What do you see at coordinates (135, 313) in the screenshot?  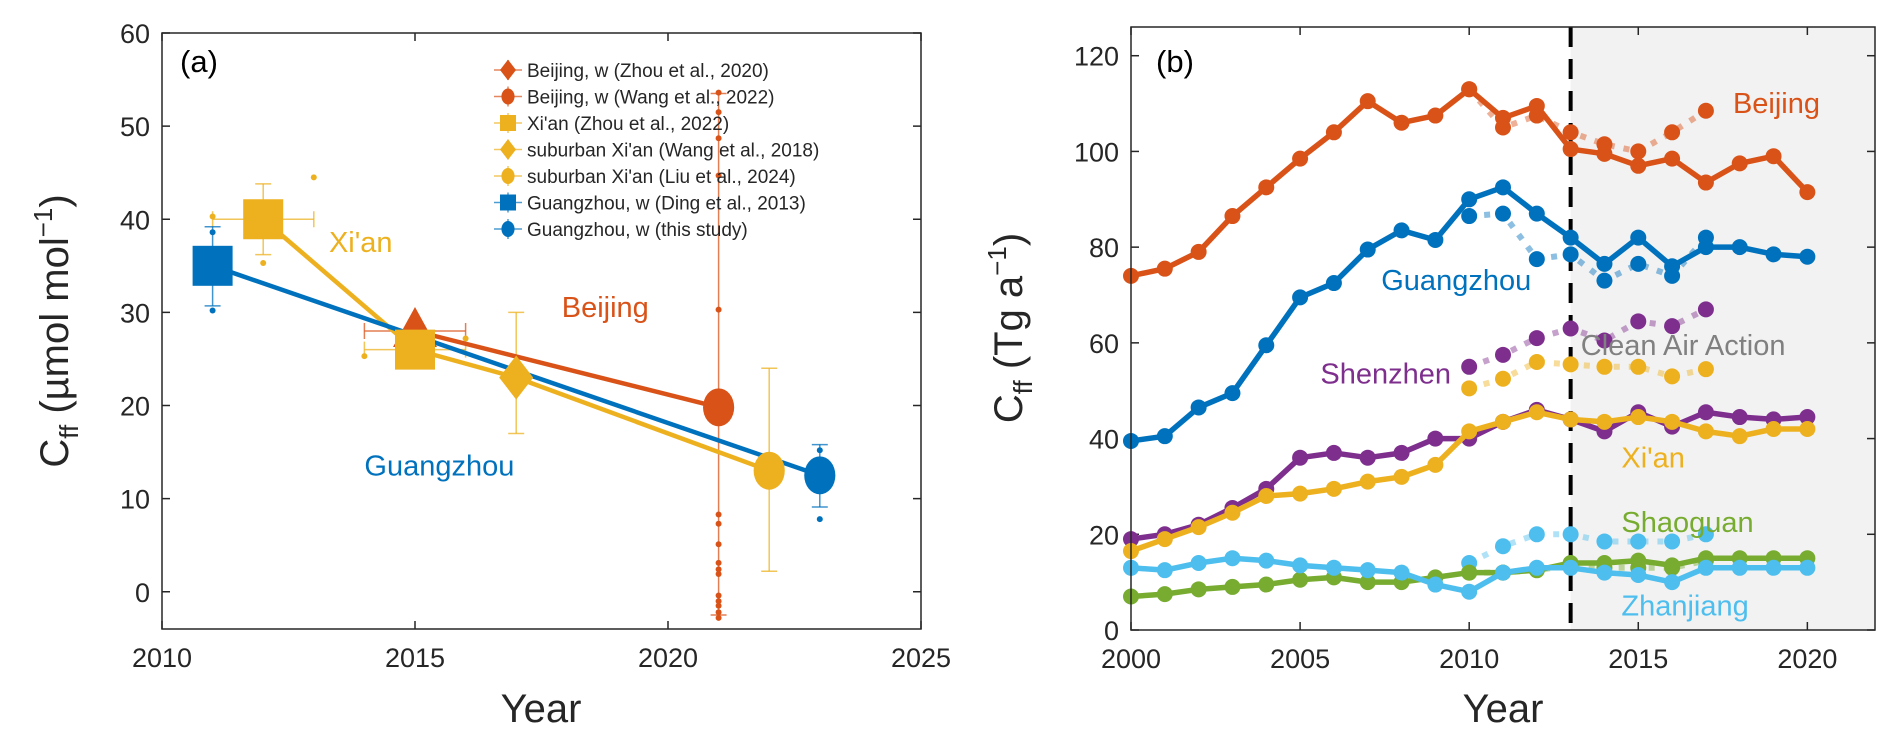 I see `y-tick-label: 30` at bounding box center [135, 313].